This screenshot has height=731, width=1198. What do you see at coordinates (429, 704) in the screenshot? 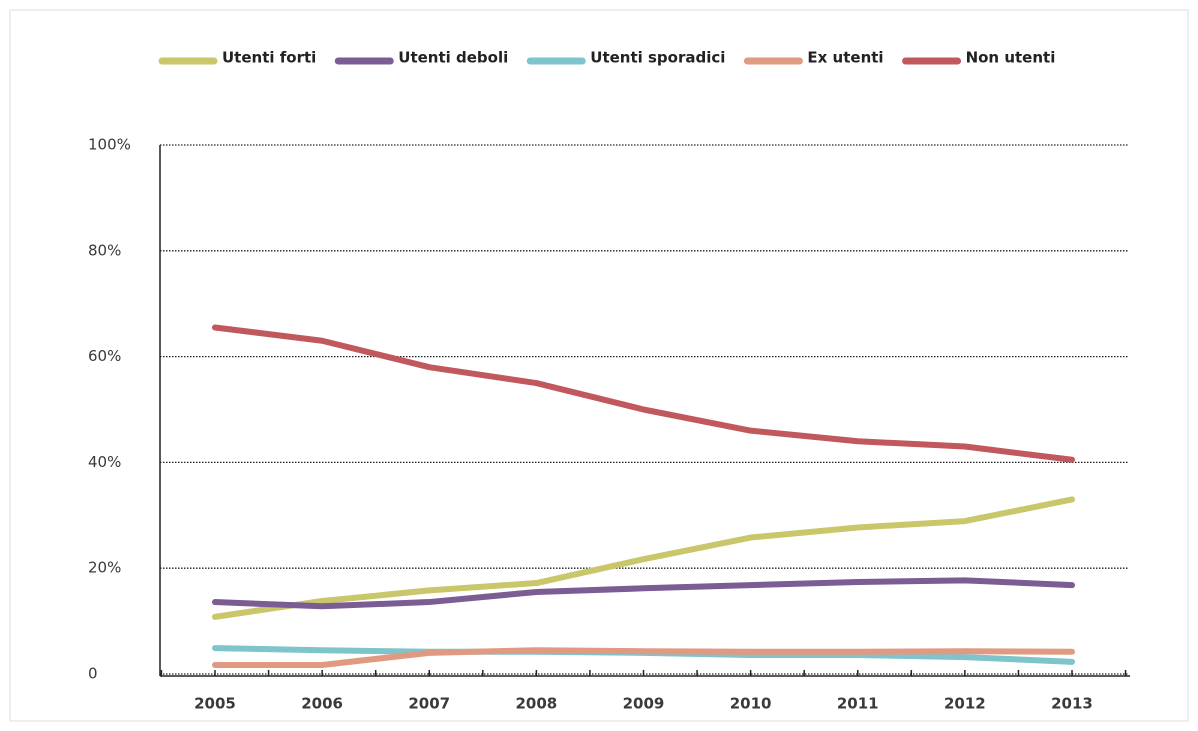
I see `x-tick-label: 2007` at bounding box center [429, 704].